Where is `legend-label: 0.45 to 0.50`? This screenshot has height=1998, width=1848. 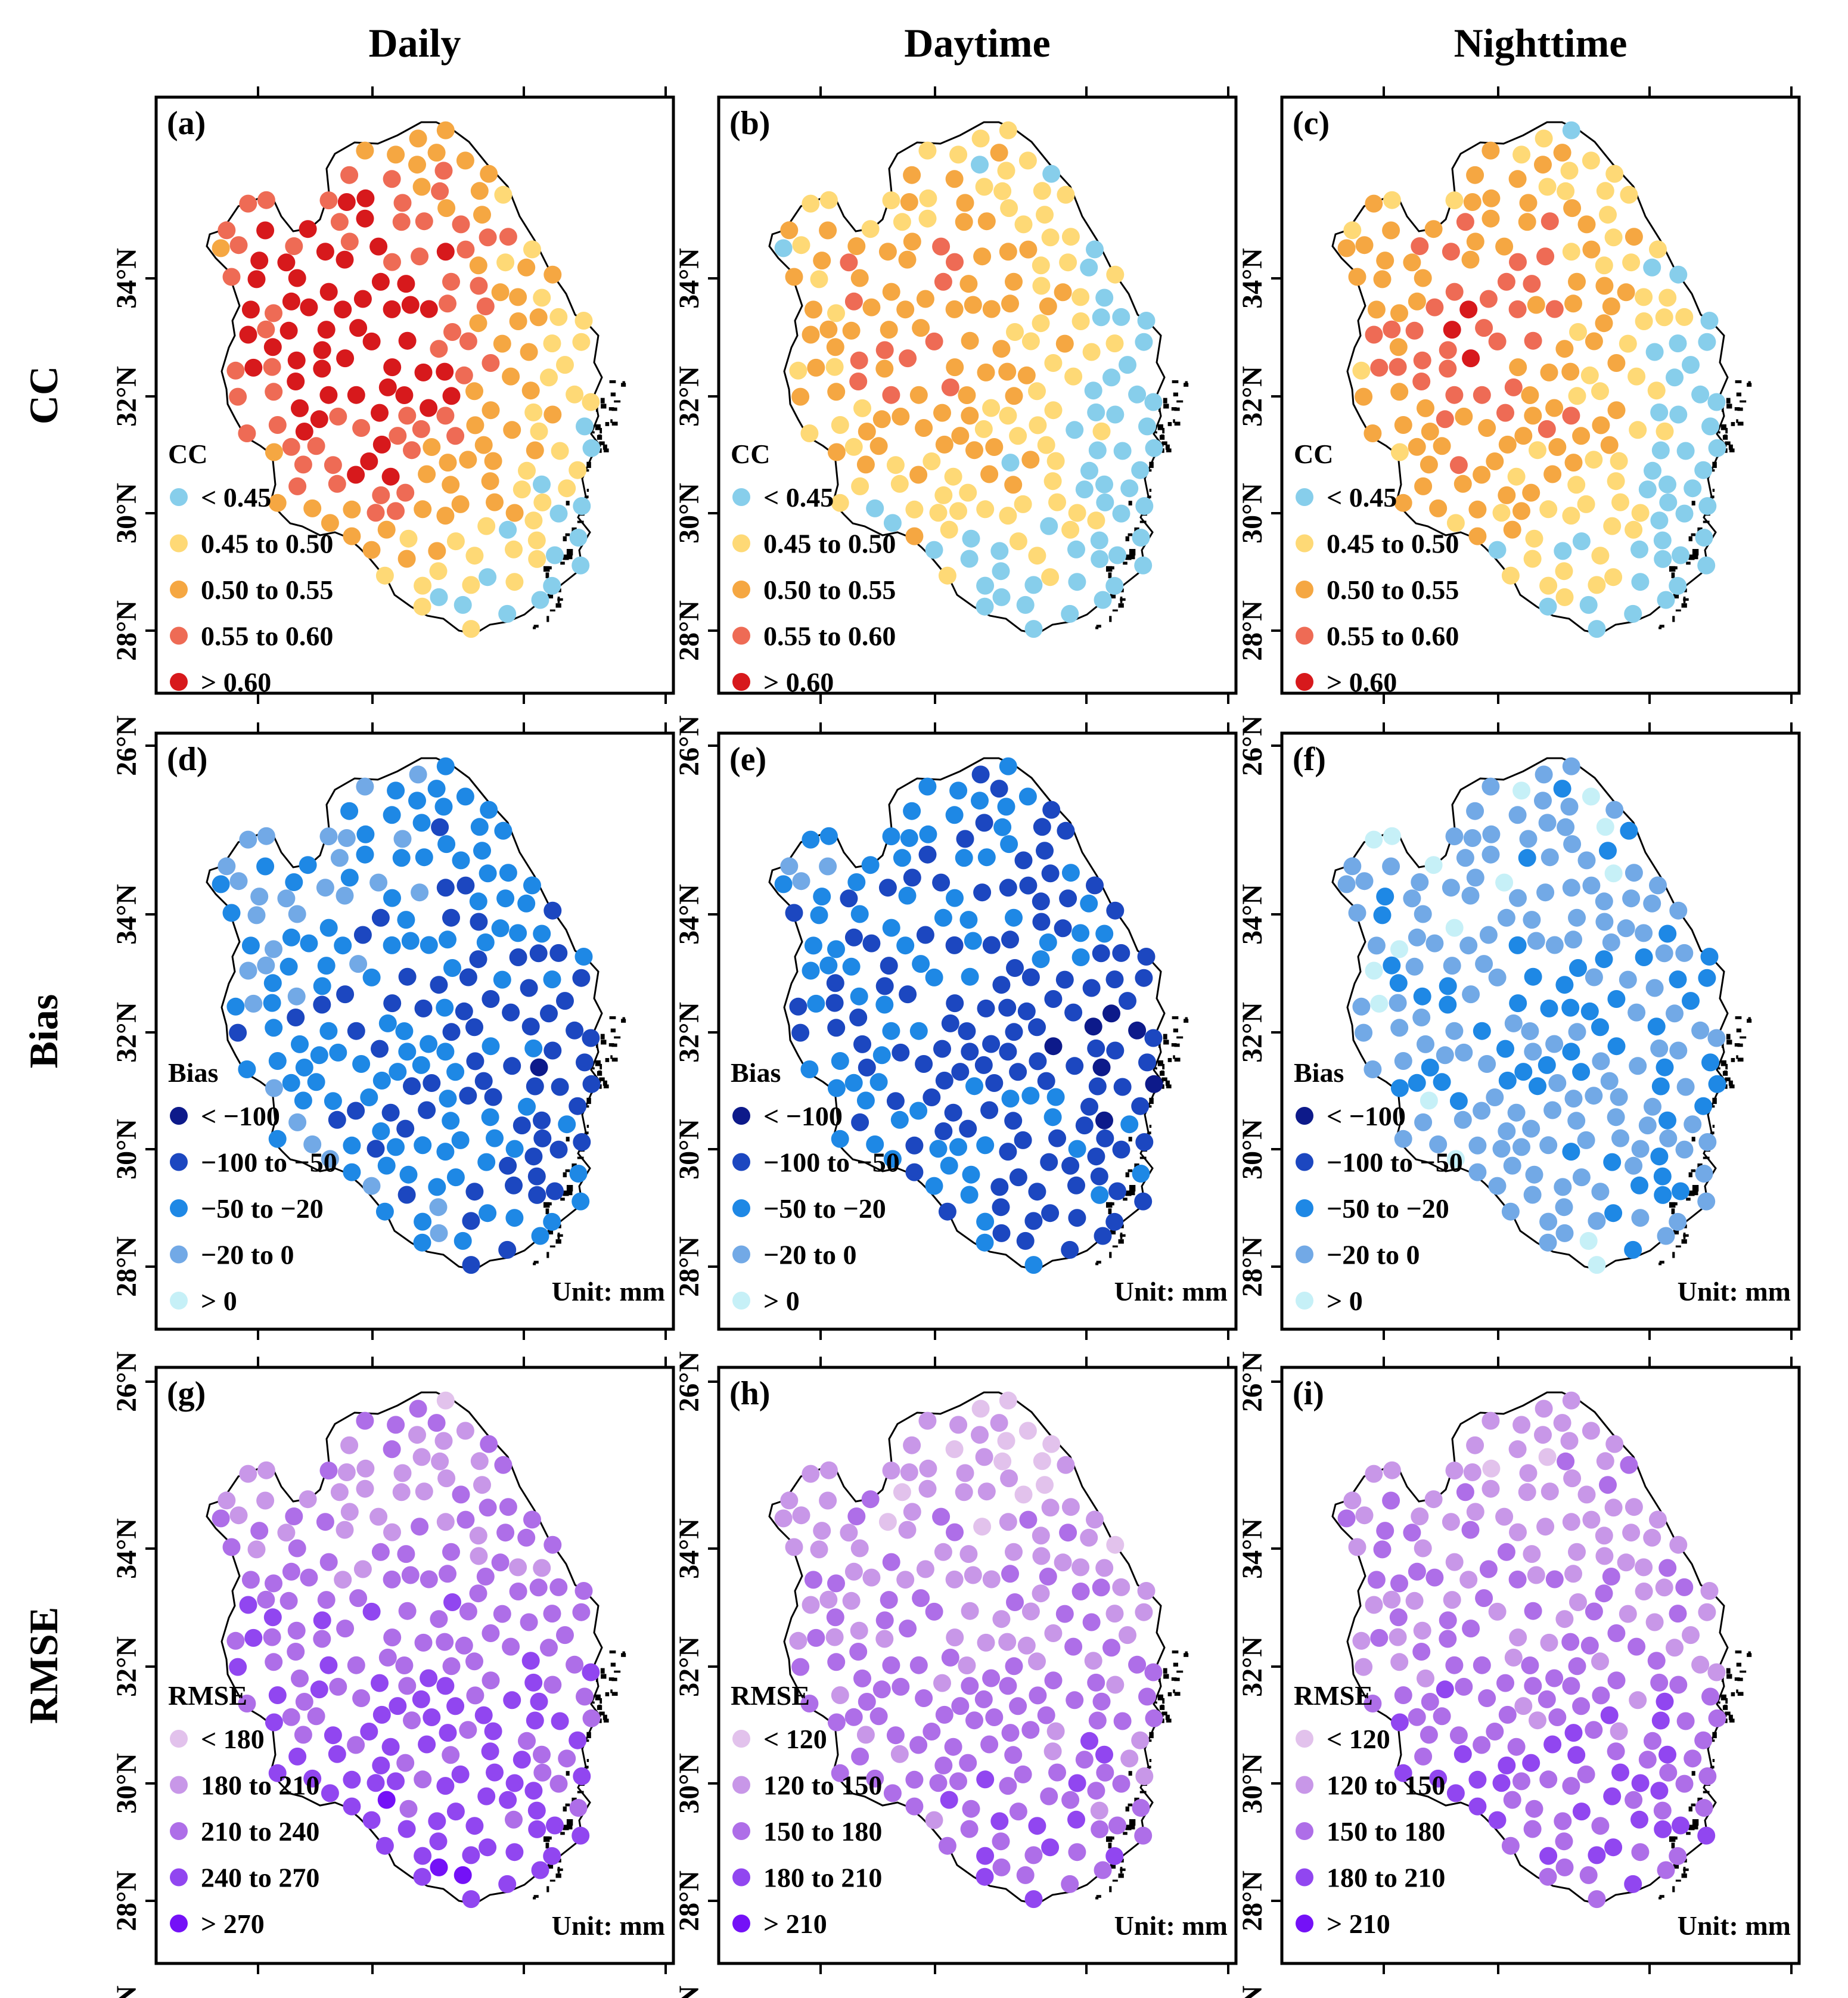
legend-label: 0.45 to 0.50 is located at coordinates (1393, 544).